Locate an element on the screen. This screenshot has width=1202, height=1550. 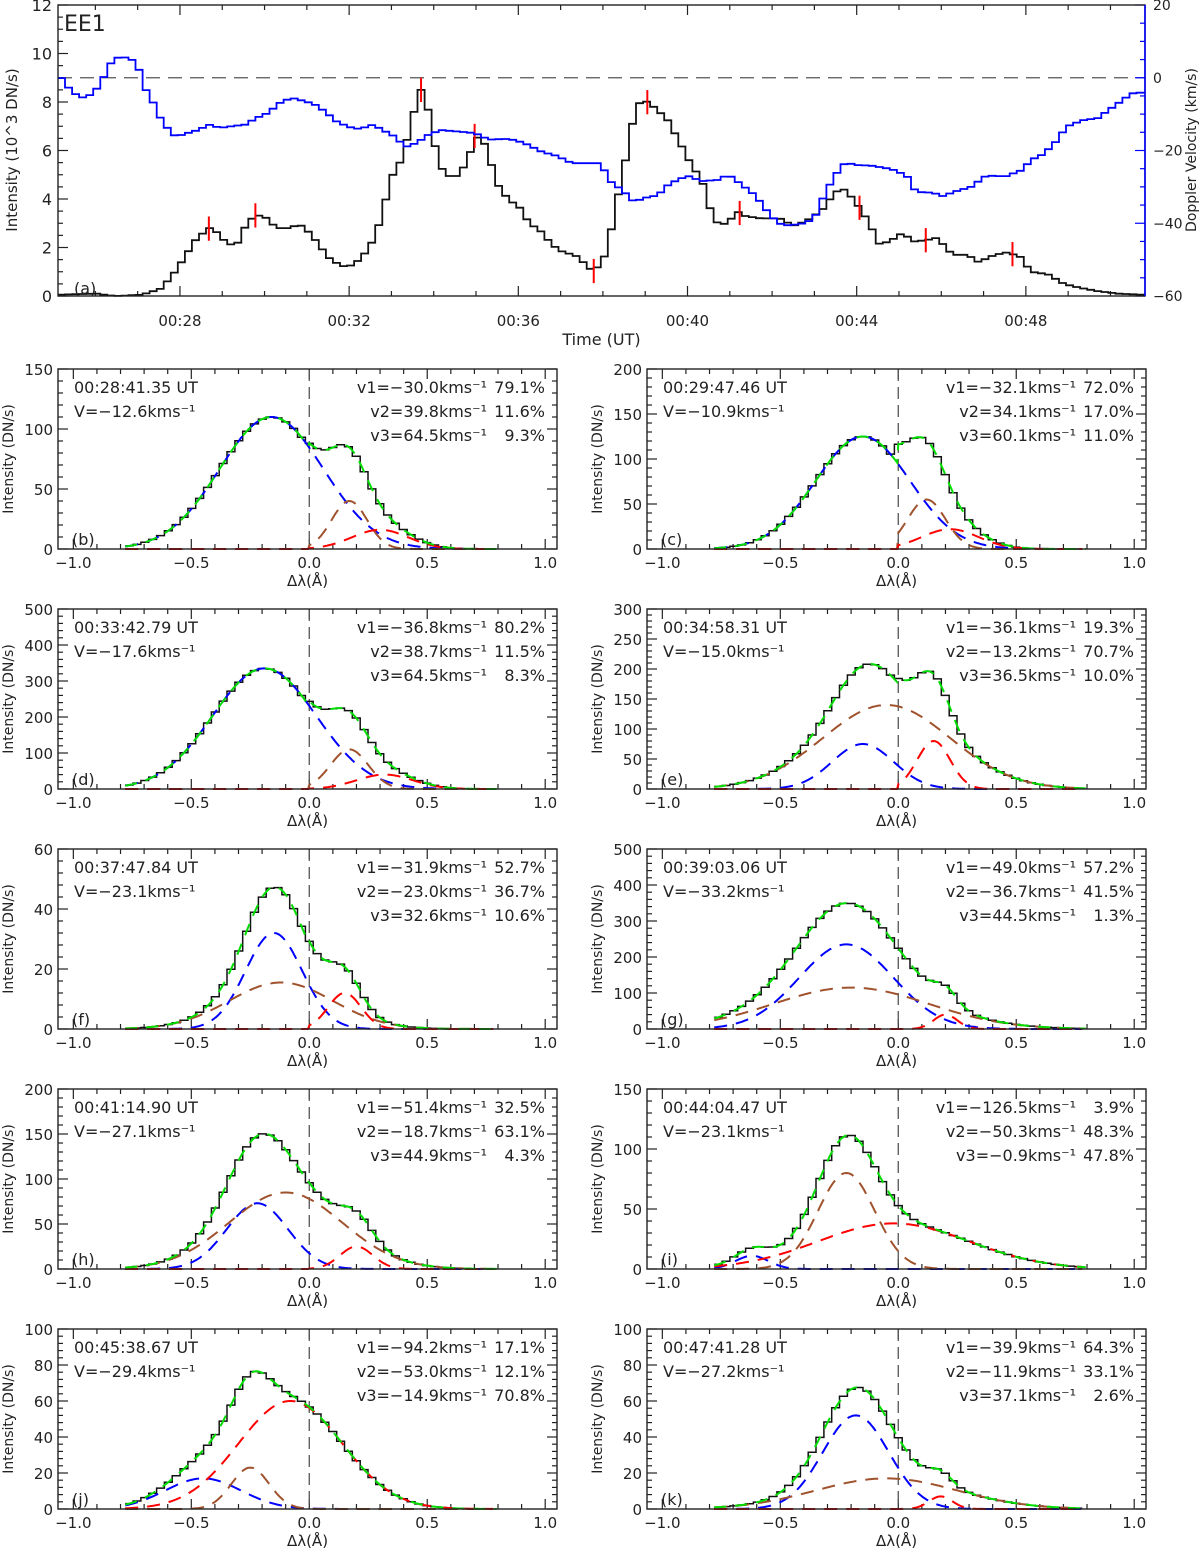
profile-mean-velocity: V=−29.4kms⁻¹ is located at coordinates (134, 1371).